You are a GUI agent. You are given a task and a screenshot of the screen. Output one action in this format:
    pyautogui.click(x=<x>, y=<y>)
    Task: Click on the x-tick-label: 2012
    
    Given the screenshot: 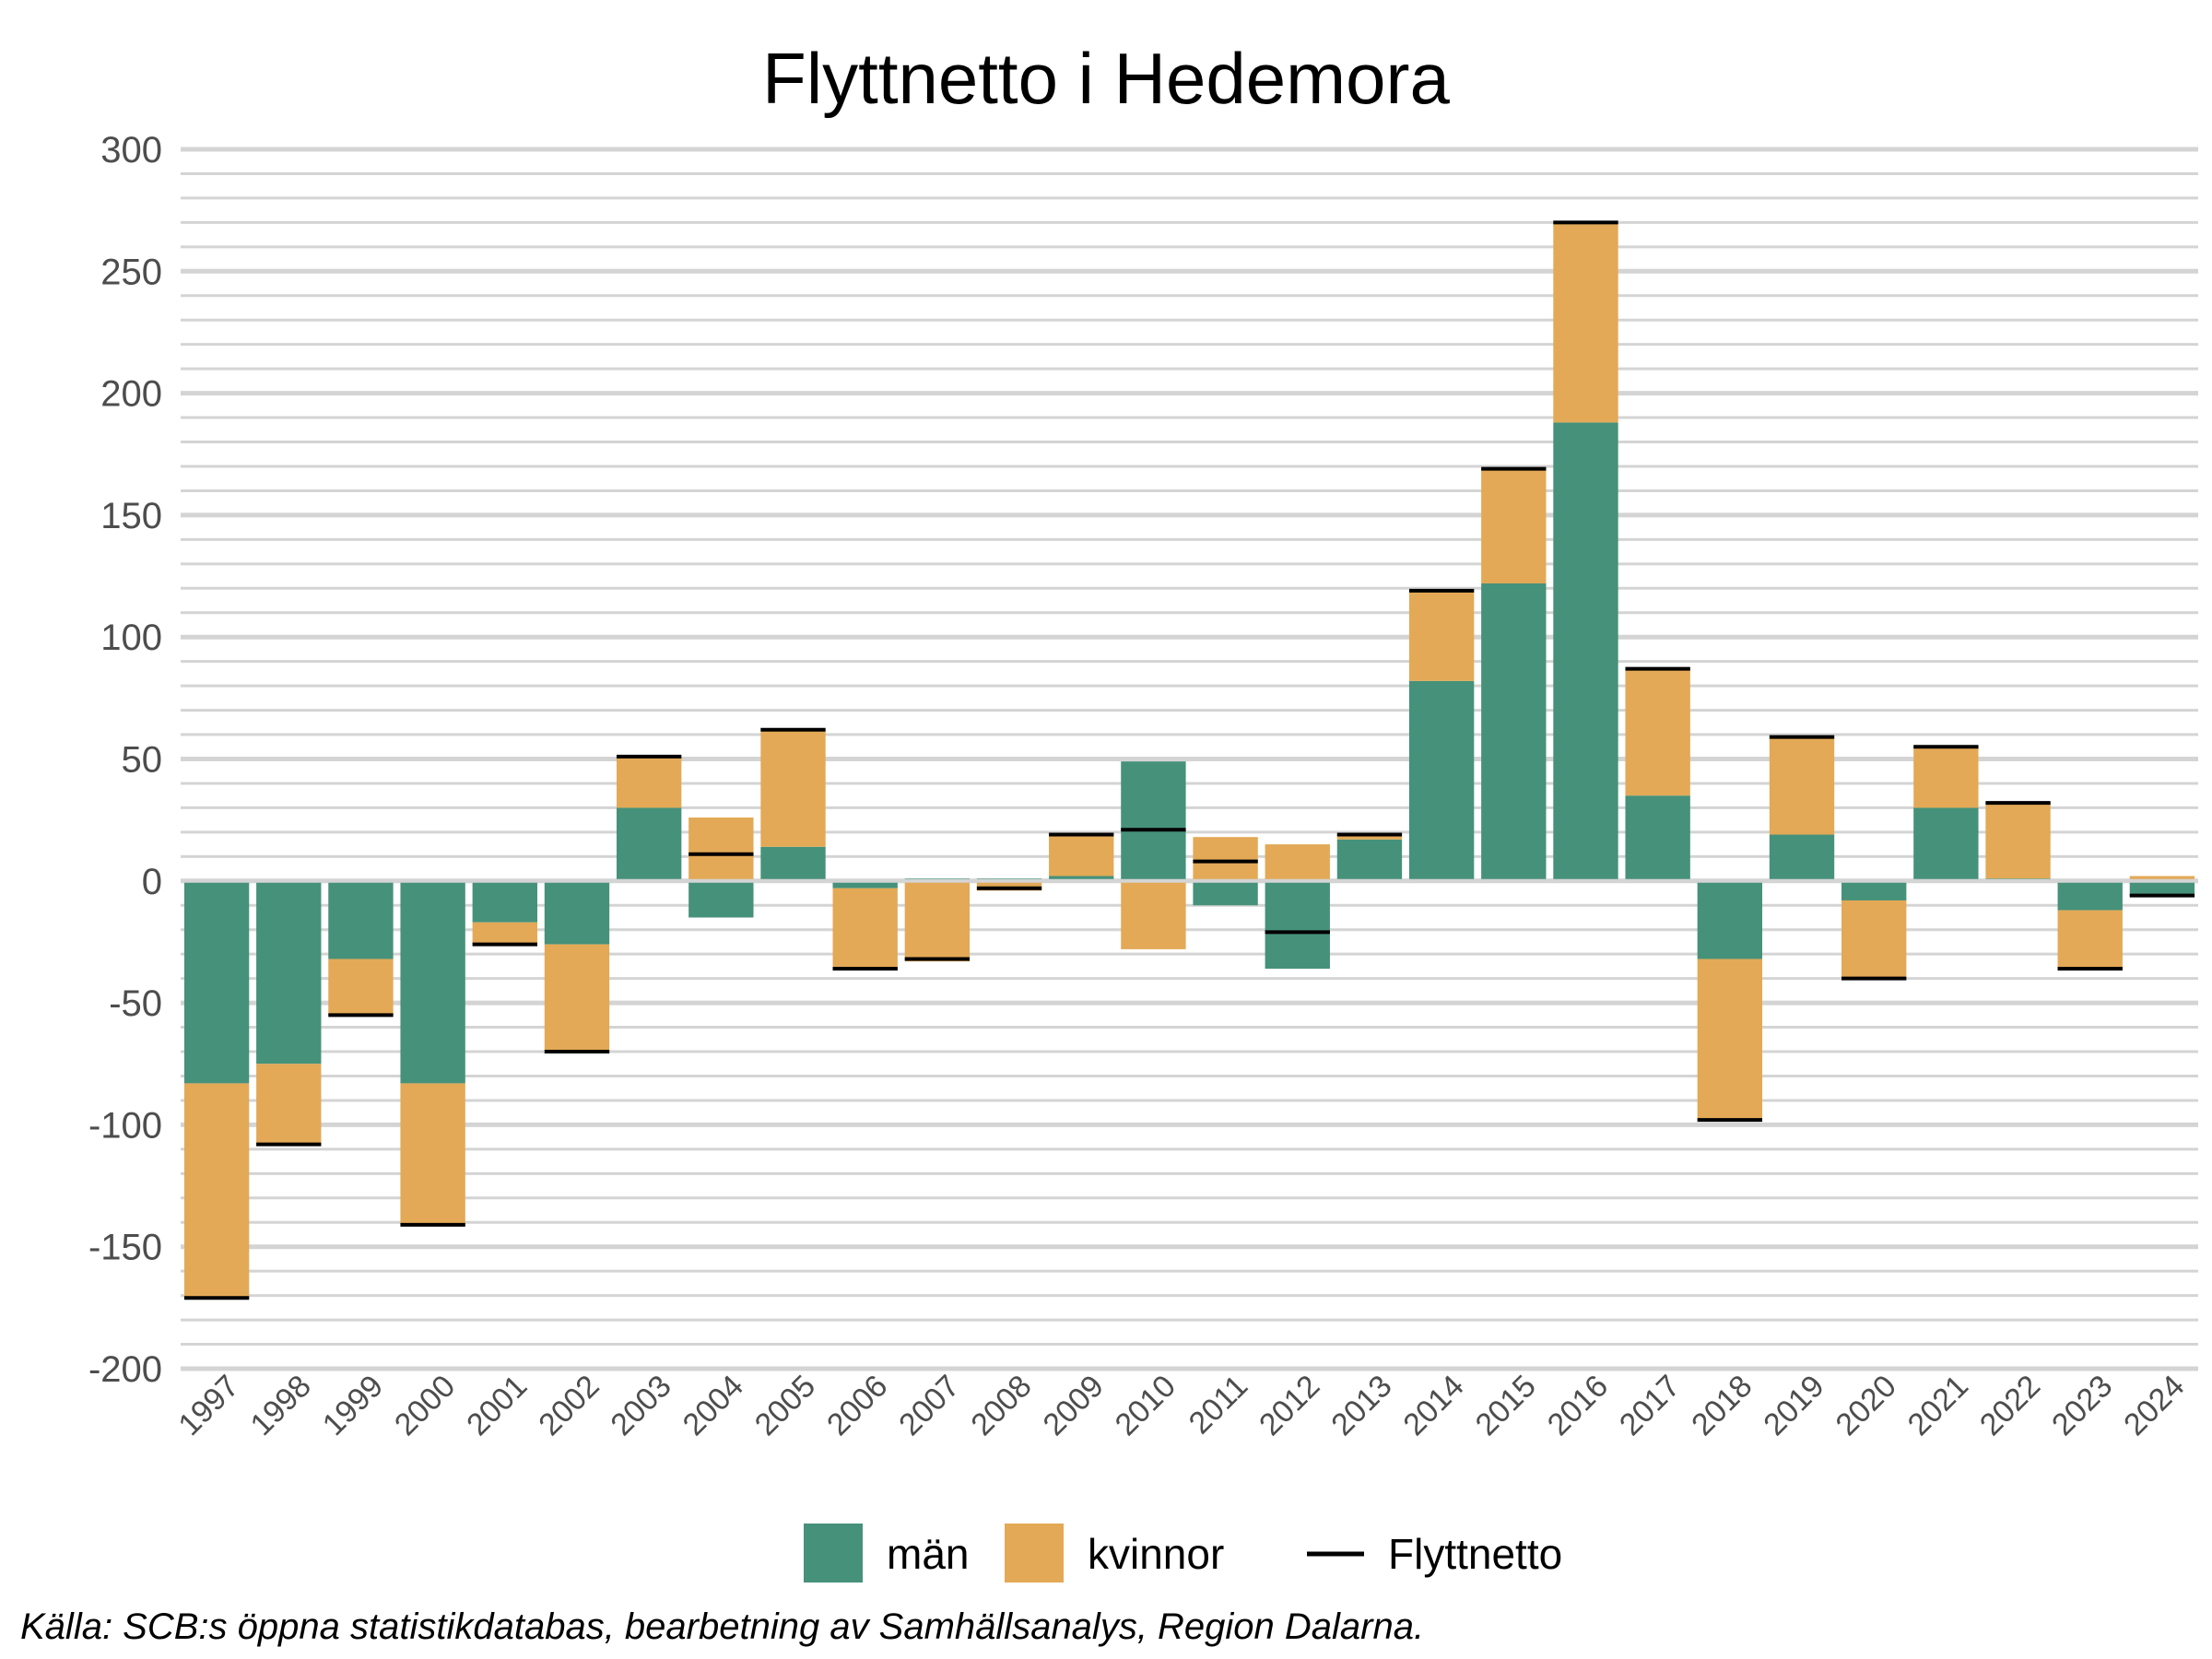 What is the action you would take?
    pyautogui.click(x=1289, y=1405)
    